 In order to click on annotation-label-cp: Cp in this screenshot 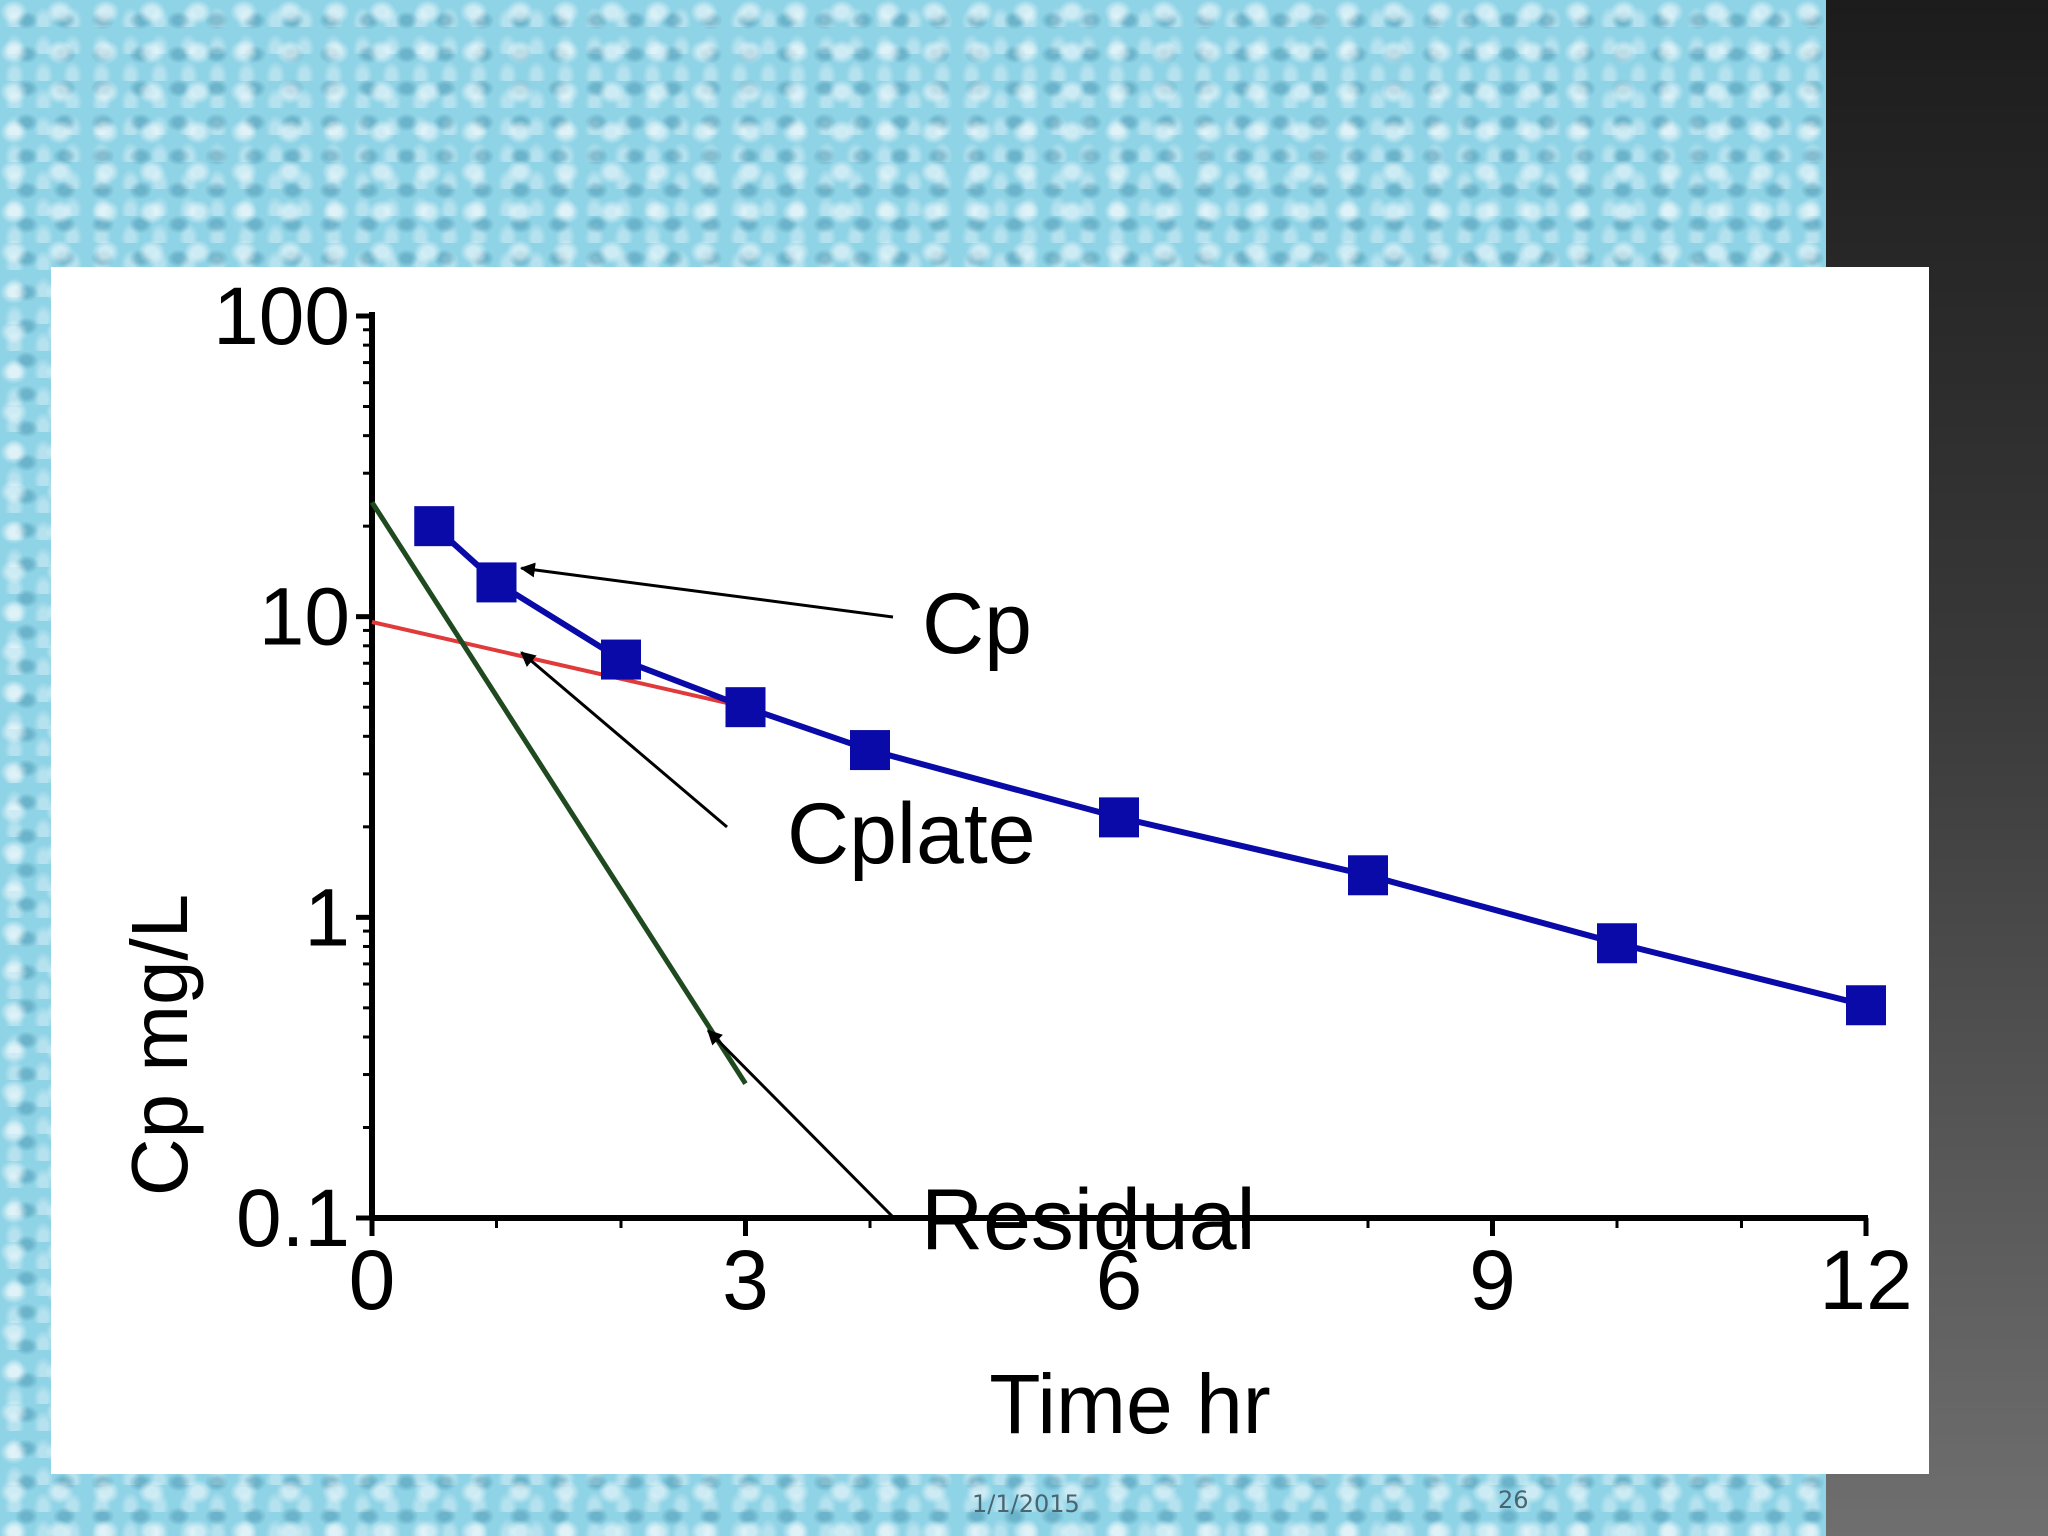, I will do `click(977, 624)`.